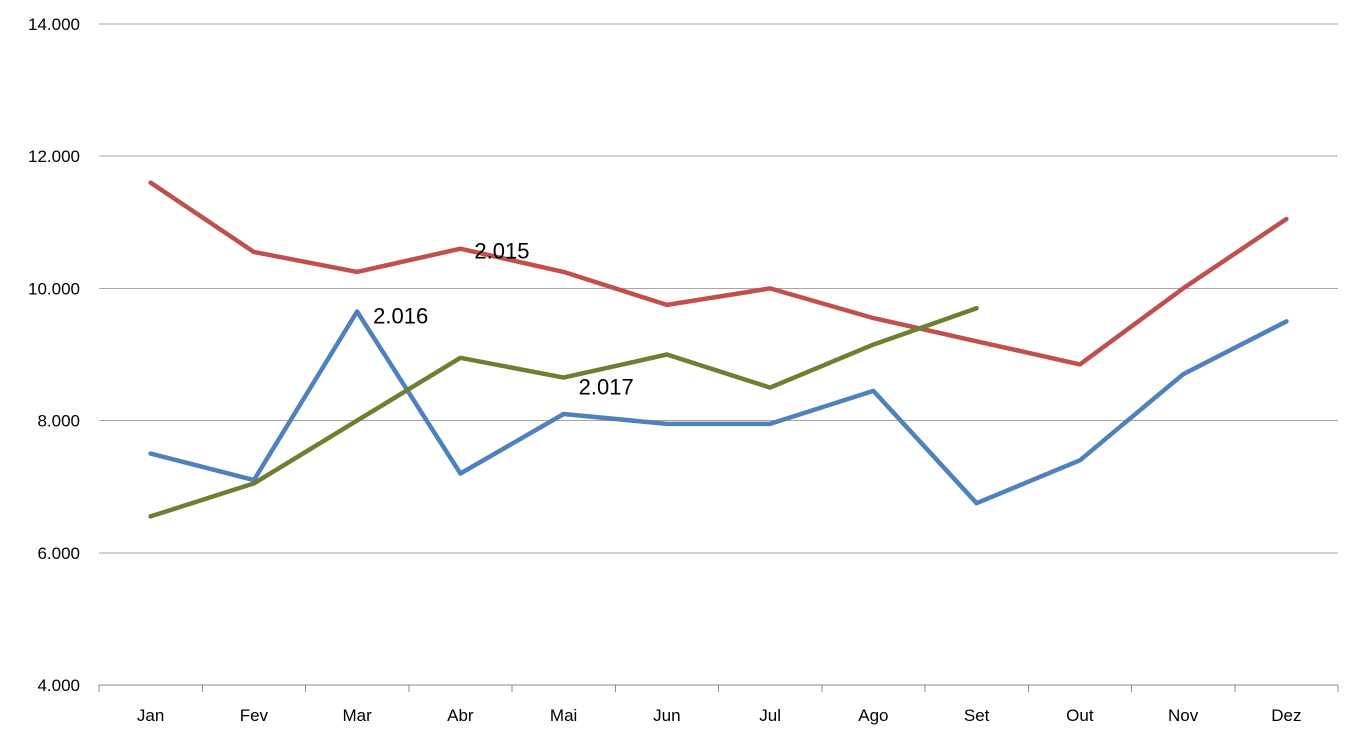 The width and height of the screenshot is (1350, 742). What do you see at coordinates (460, 715) in the screenshot?
I see `x-axis-month-label: Abr` at bounding box center [460, 715].